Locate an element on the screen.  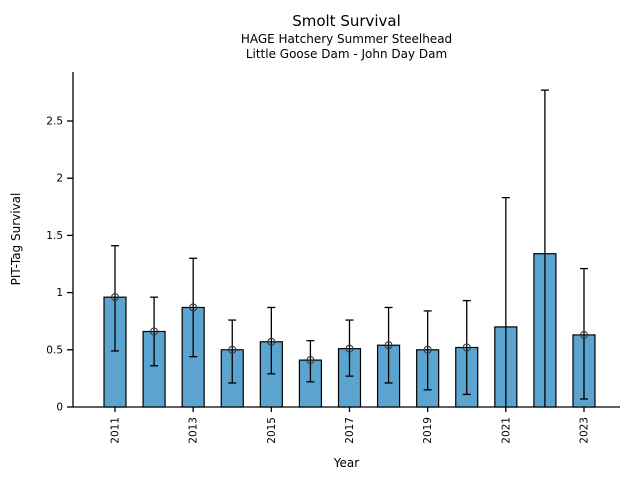
x-tick-label: 2013 is located at coordinates (194, 430).